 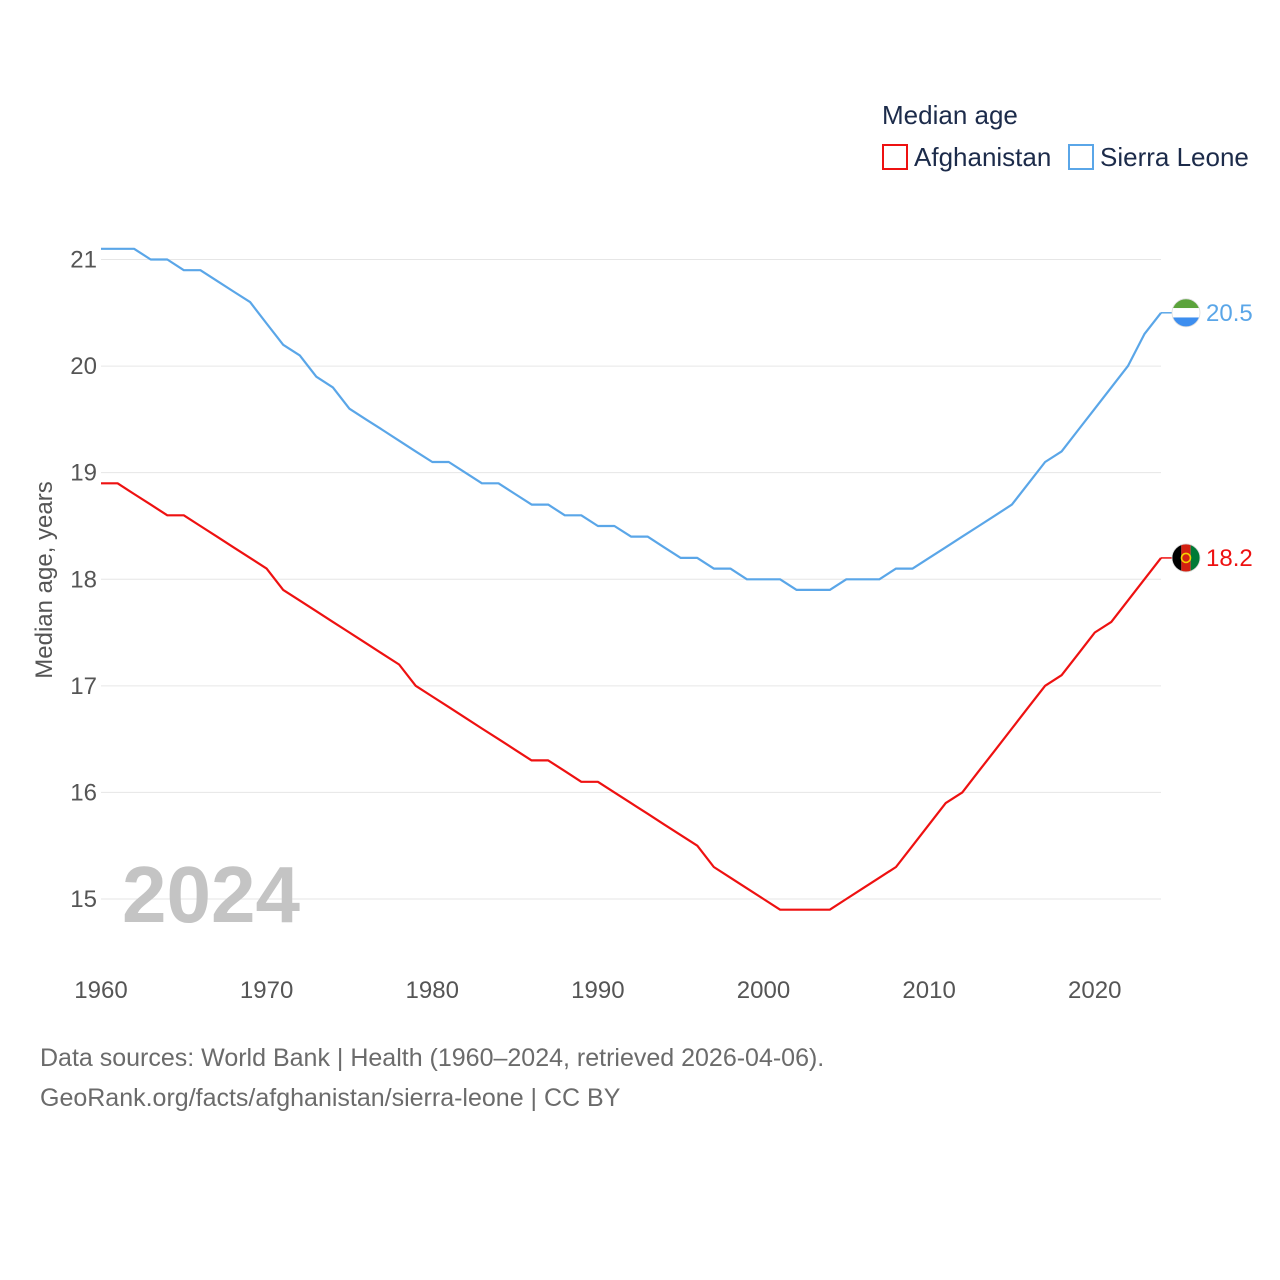 What do you see at coordinates (1065, 136) in the screenshot?
I see `legend: Median age Afghanistan Sierra Leone` at bounding box center [1065, 136].